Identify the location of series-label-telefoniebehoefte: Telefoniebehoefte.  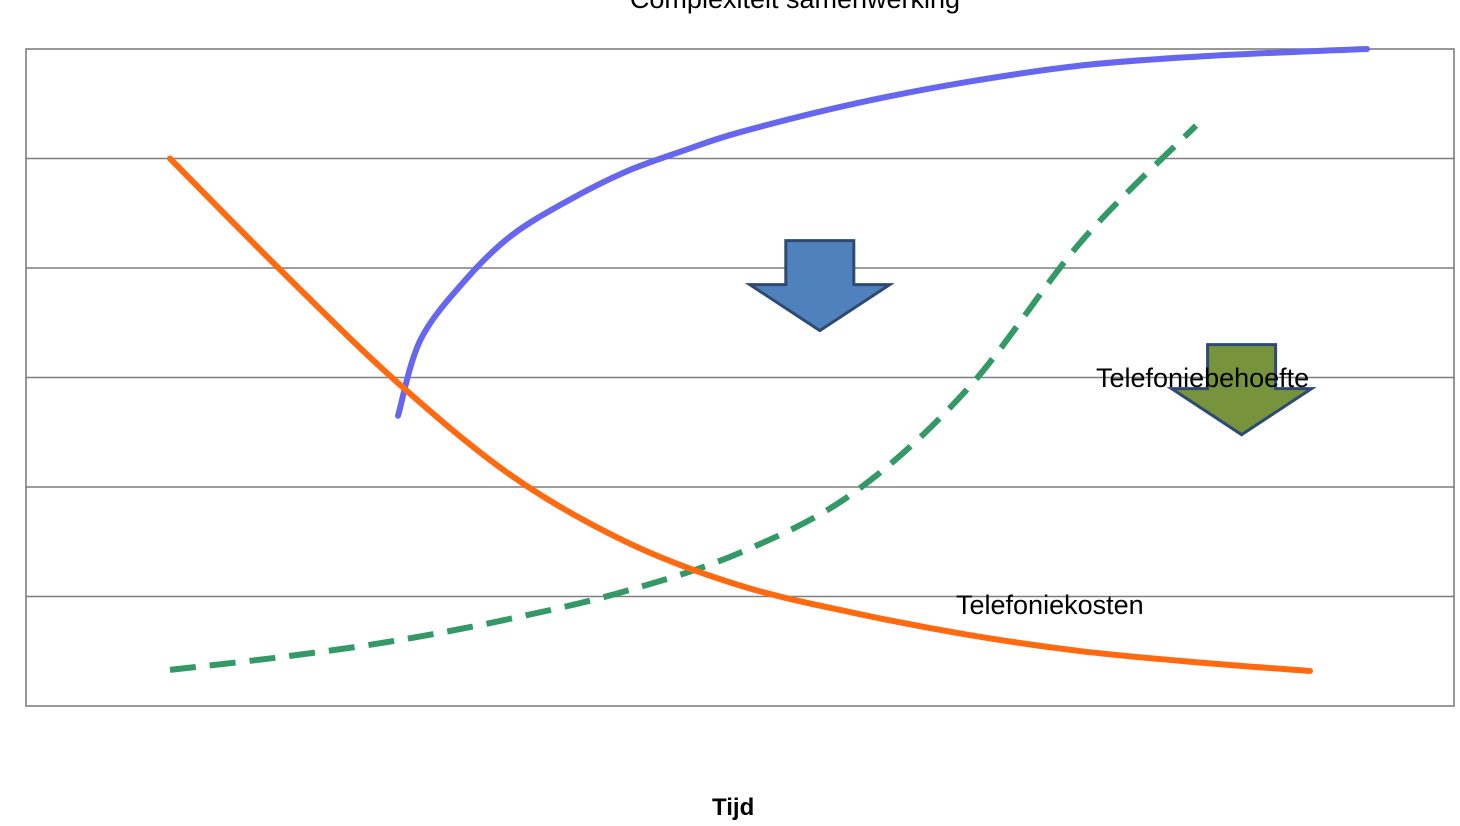
(1203, 378).